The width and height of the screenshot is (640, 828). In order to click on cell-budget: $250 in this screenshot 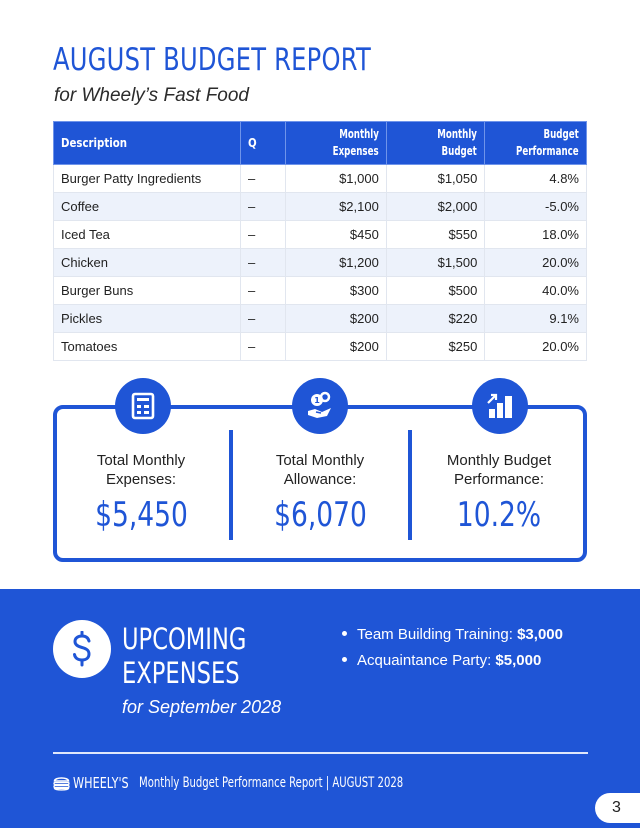, I will do `click(435, 346)`.